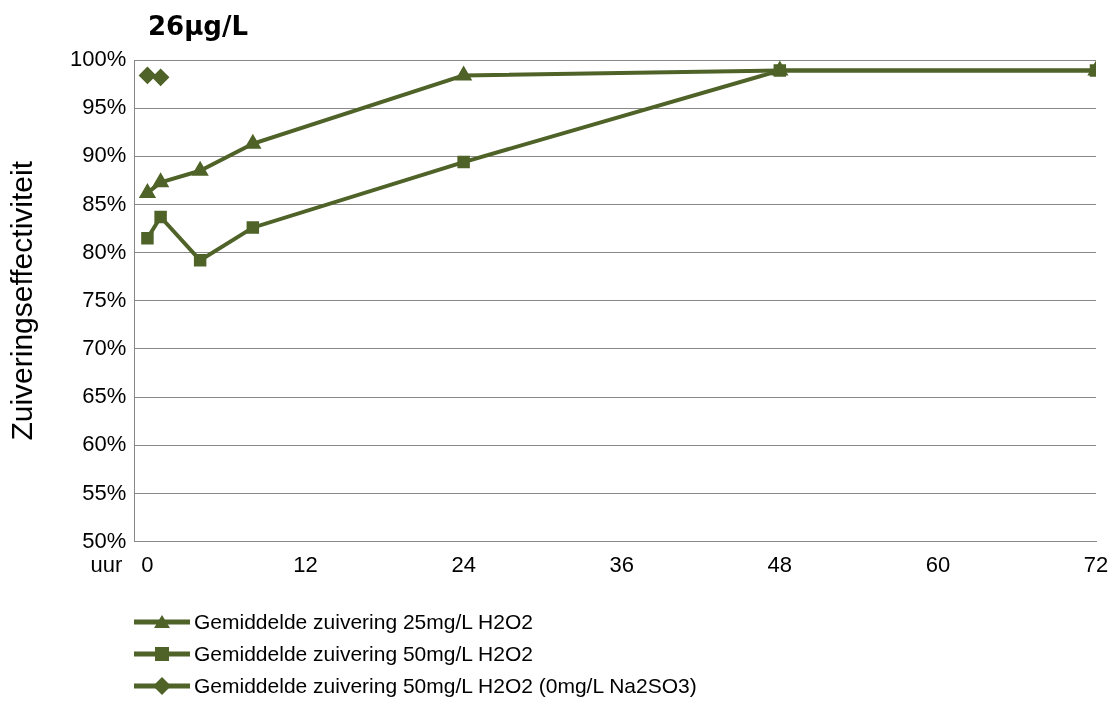  I want to click on y-tick-label: 60%, so click(104, 444).